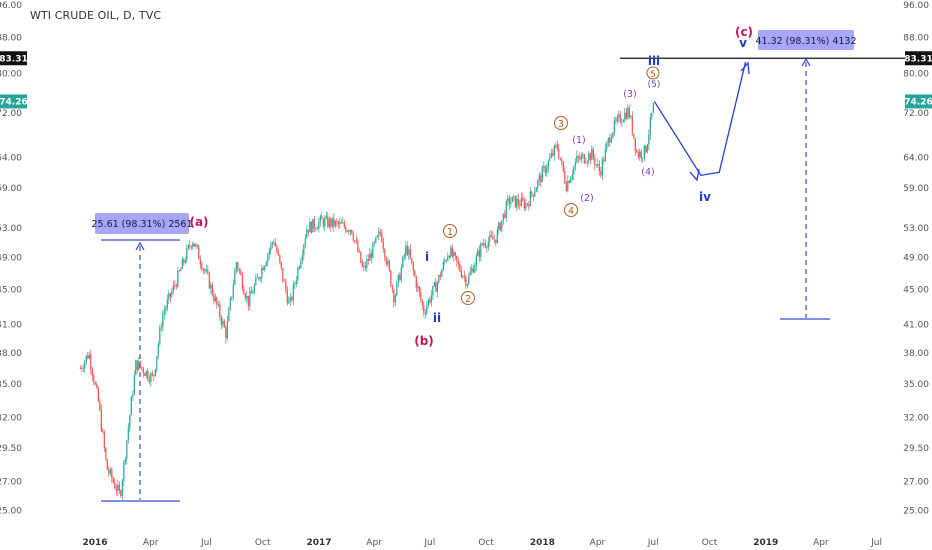 The width and height of the screenshot is (932, 550). Describe the element at coordinates (11, 74) in the screenshot. I see `y-tick-left: 80.00` at that location.